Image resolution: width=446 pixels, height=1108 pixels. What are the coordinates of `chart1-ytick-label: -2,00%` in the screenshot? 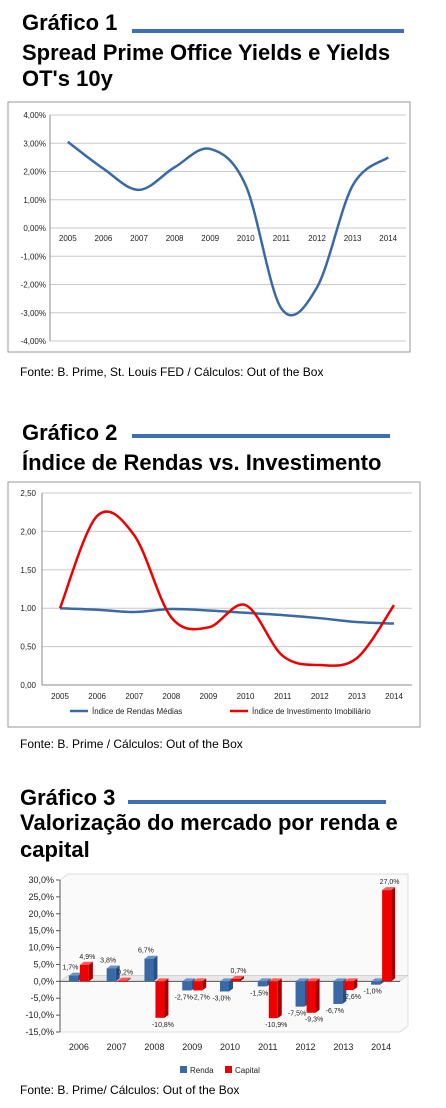 It's located at (33, 285).